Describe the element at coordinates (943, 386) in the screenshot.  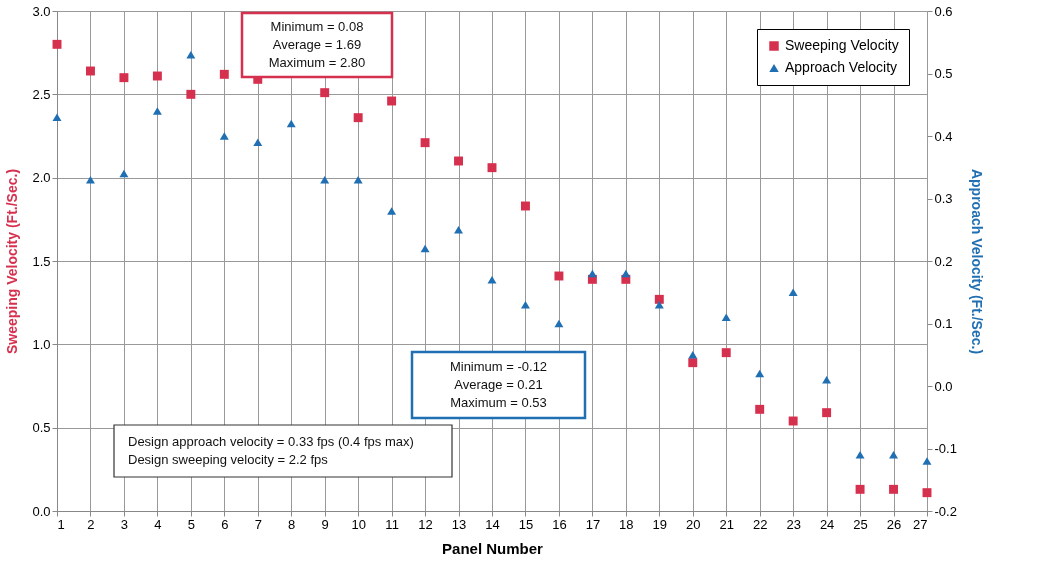
I see `y2-tick-label: 0.0` at that location.